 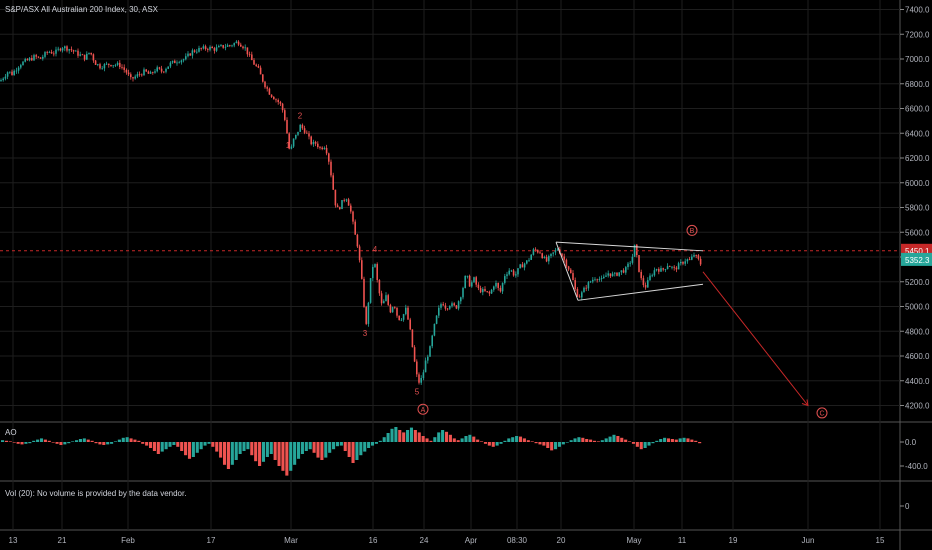 I want to click on time-tick-label: 20, so click(x=561, y=540).